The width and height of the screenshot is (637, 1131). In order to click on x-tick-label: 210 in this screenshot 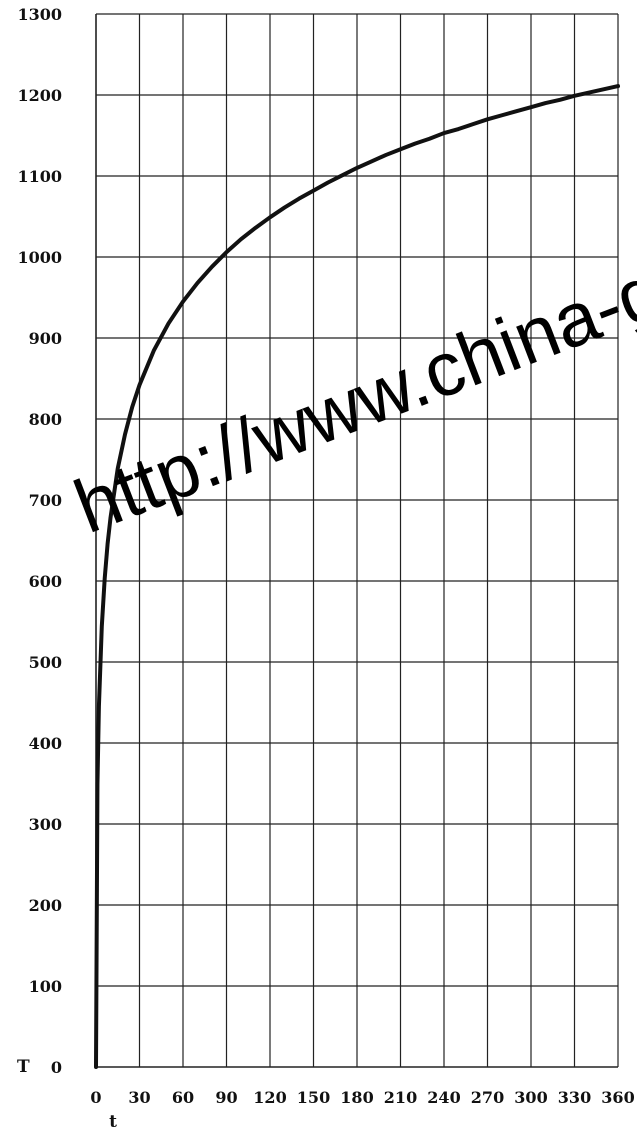, I will do `click(400, 1097)`.